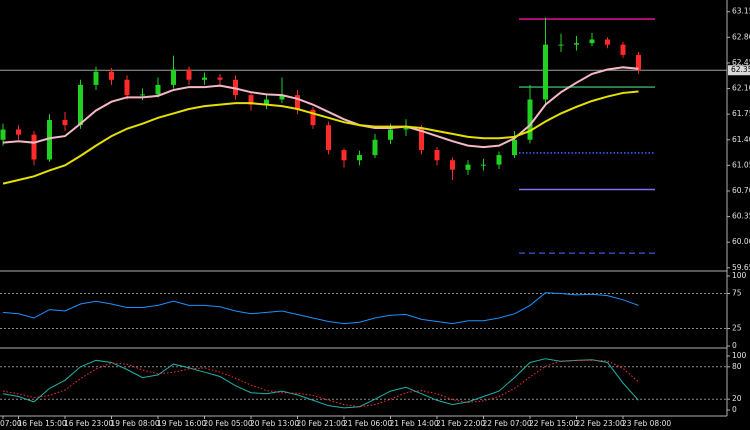 The image size is (750, 430). I want to click on y-tick-label: 61.05, so click(741, 164).